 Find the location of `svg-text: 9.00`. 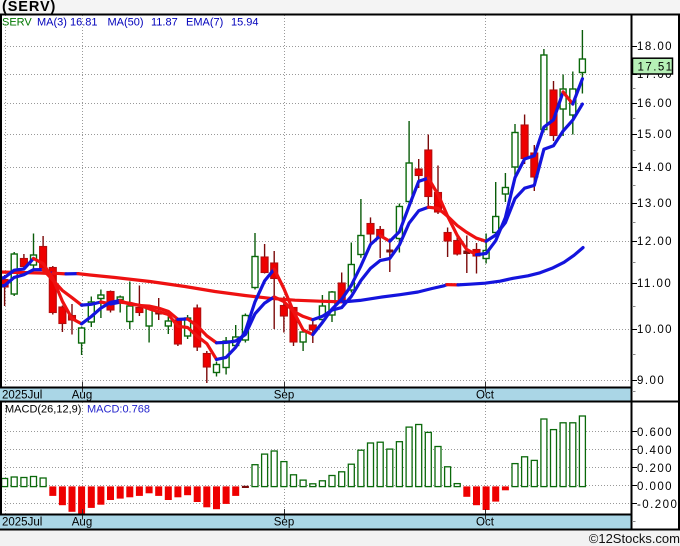

svg-text: 9.00 is located at coordinates (651, 381).